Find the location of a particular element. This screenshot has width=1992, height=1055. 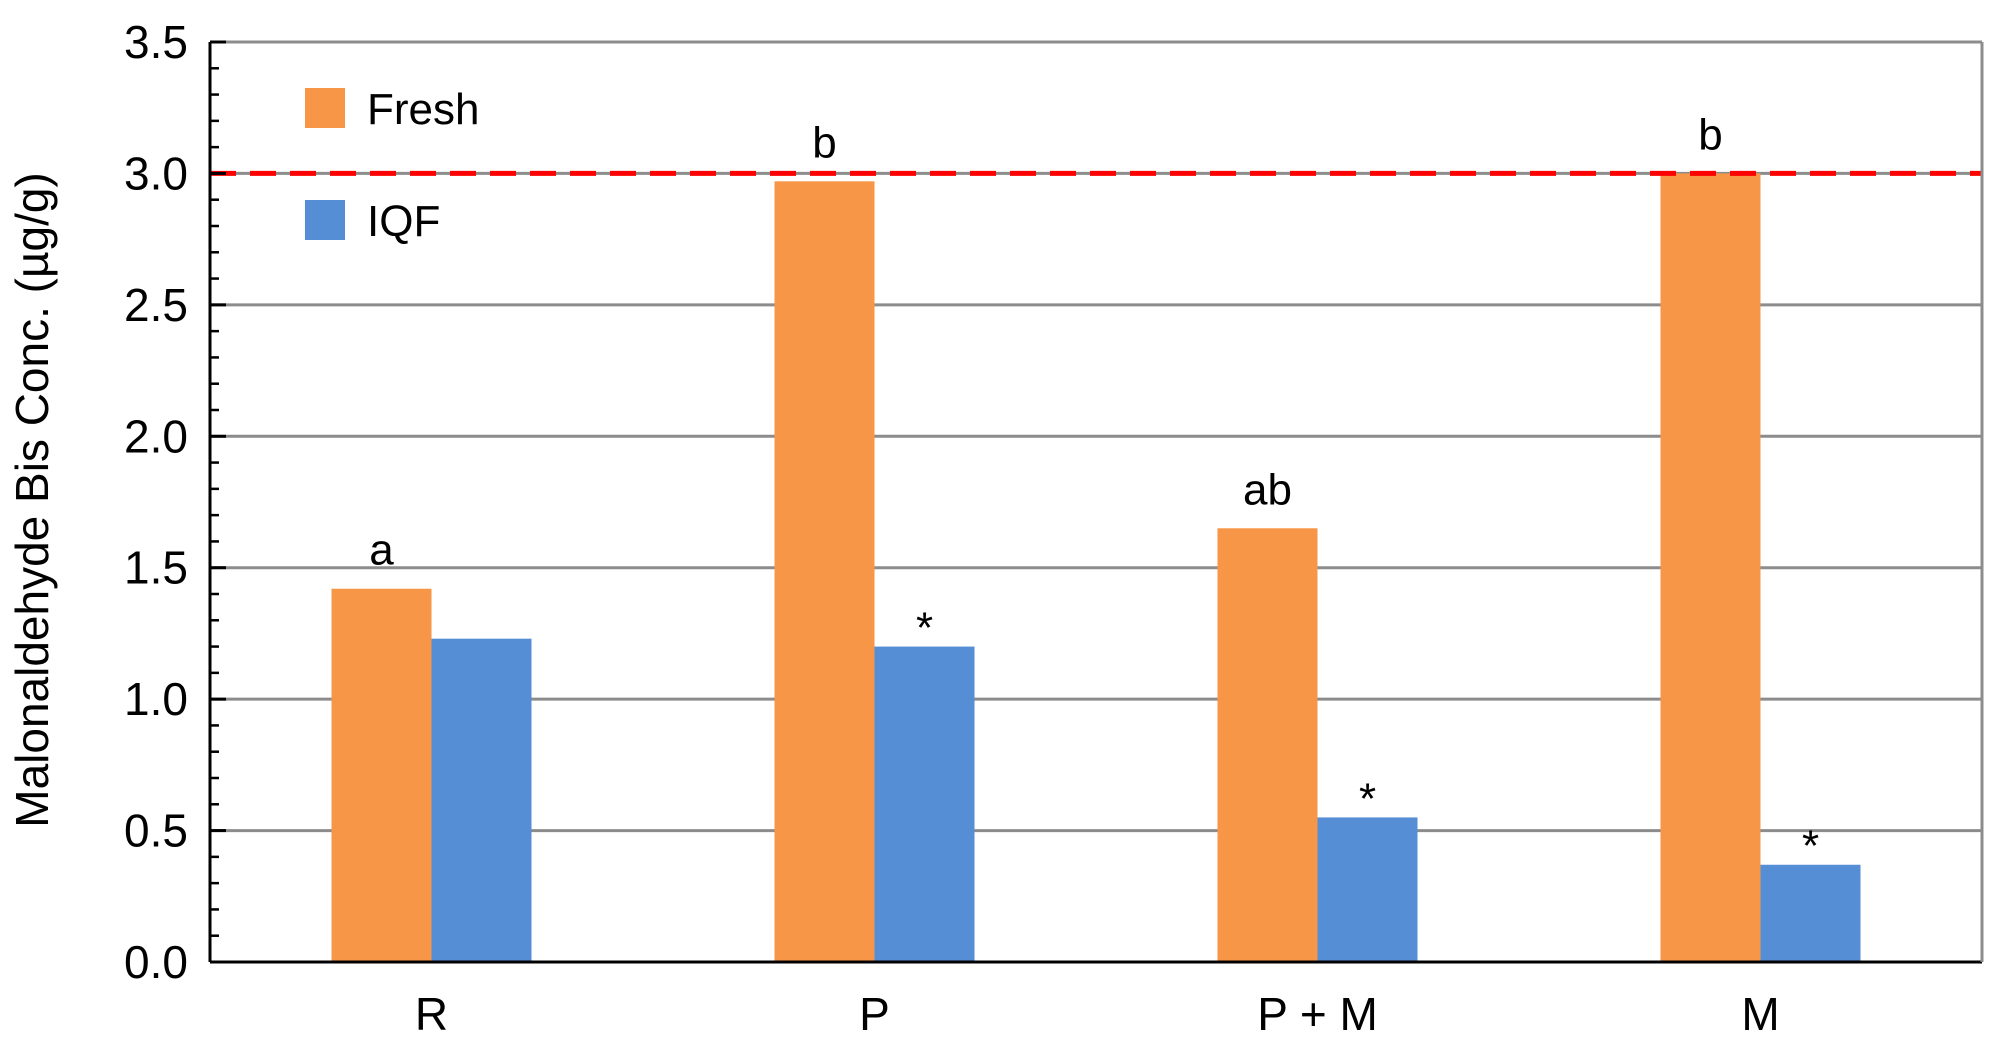

group-letter-label: ab is located at coordinates (1267, 489).